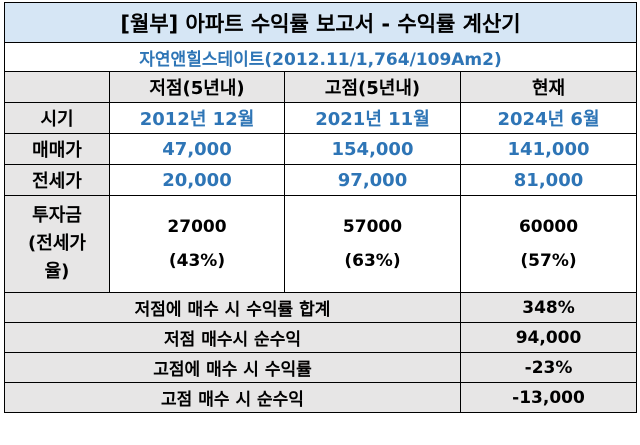  I want to click on investment-label-line: (전세가, so click(57, 243).